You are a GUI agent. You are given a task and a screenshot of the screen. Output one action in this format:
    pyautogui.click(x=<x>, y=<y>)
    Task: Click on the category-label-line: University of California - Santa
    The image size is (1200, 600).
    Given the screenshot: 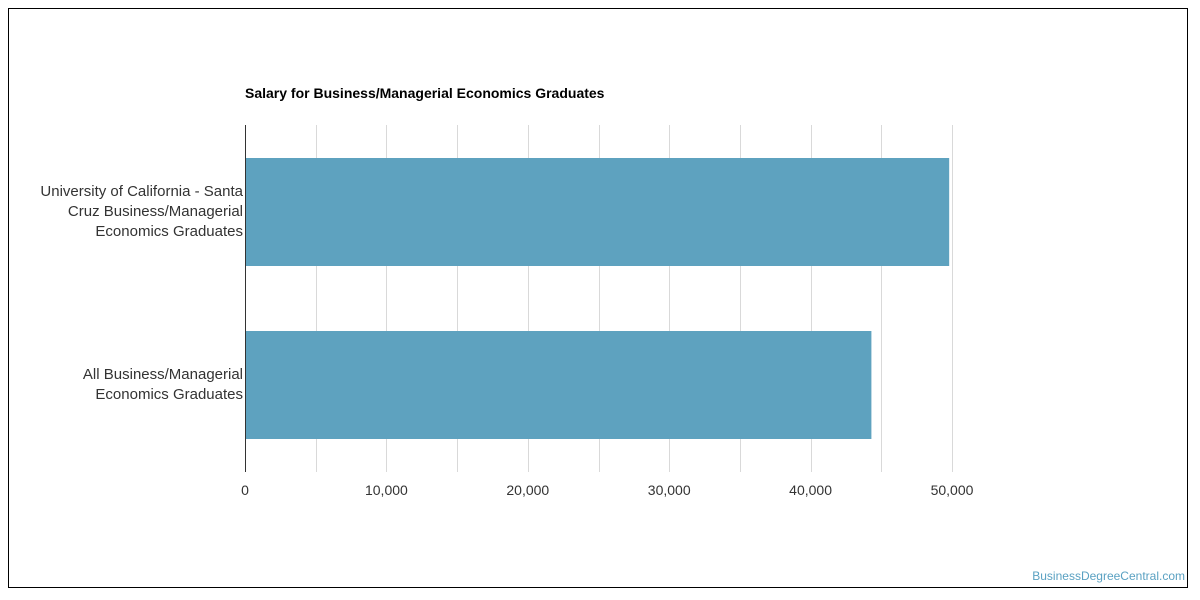 What is the action you would take?
    pyautogui.click(x=141, y=191)
    